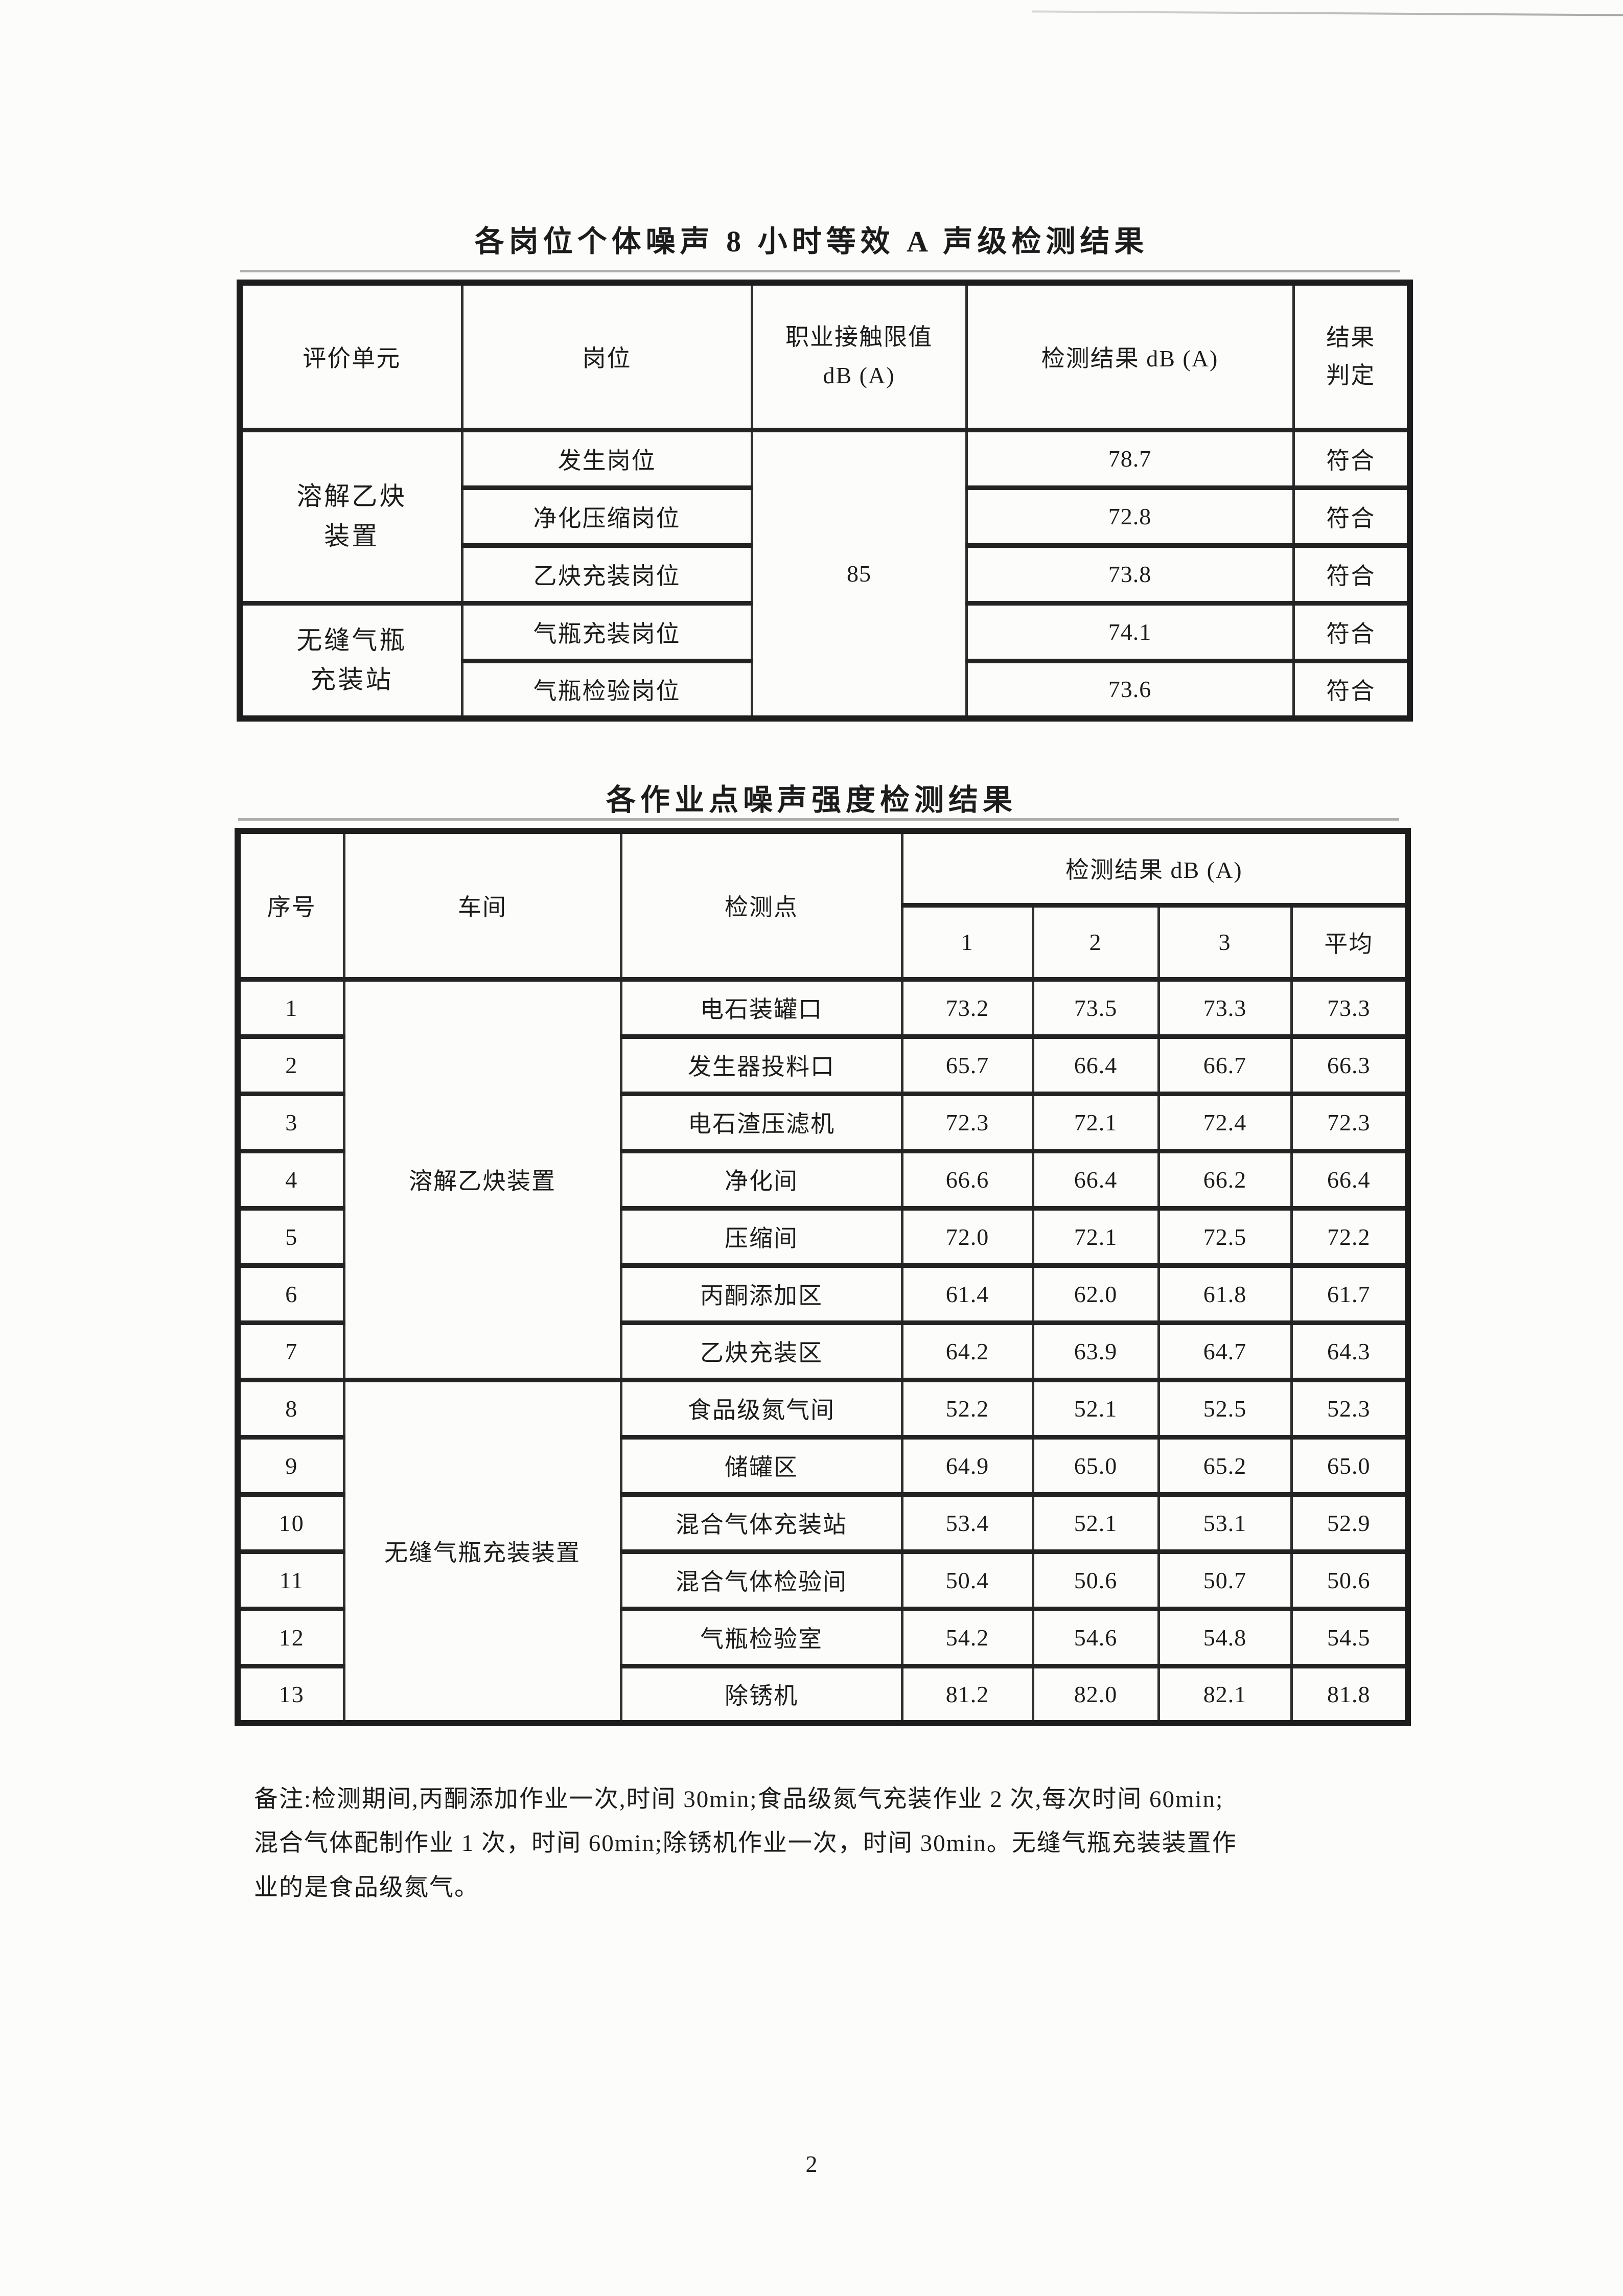  What do you see at coordinates (761, 1008) in the screenshot?
I see `point-cell: 电石装罐口` at bounding box center [761, 1008].